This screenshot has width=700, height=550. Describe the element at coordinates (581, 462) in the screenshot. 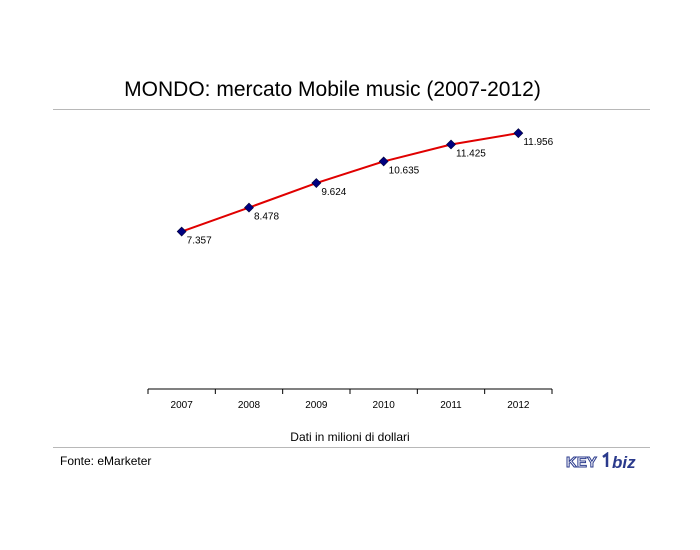

I see `logo-key-text: KEY` at that location.